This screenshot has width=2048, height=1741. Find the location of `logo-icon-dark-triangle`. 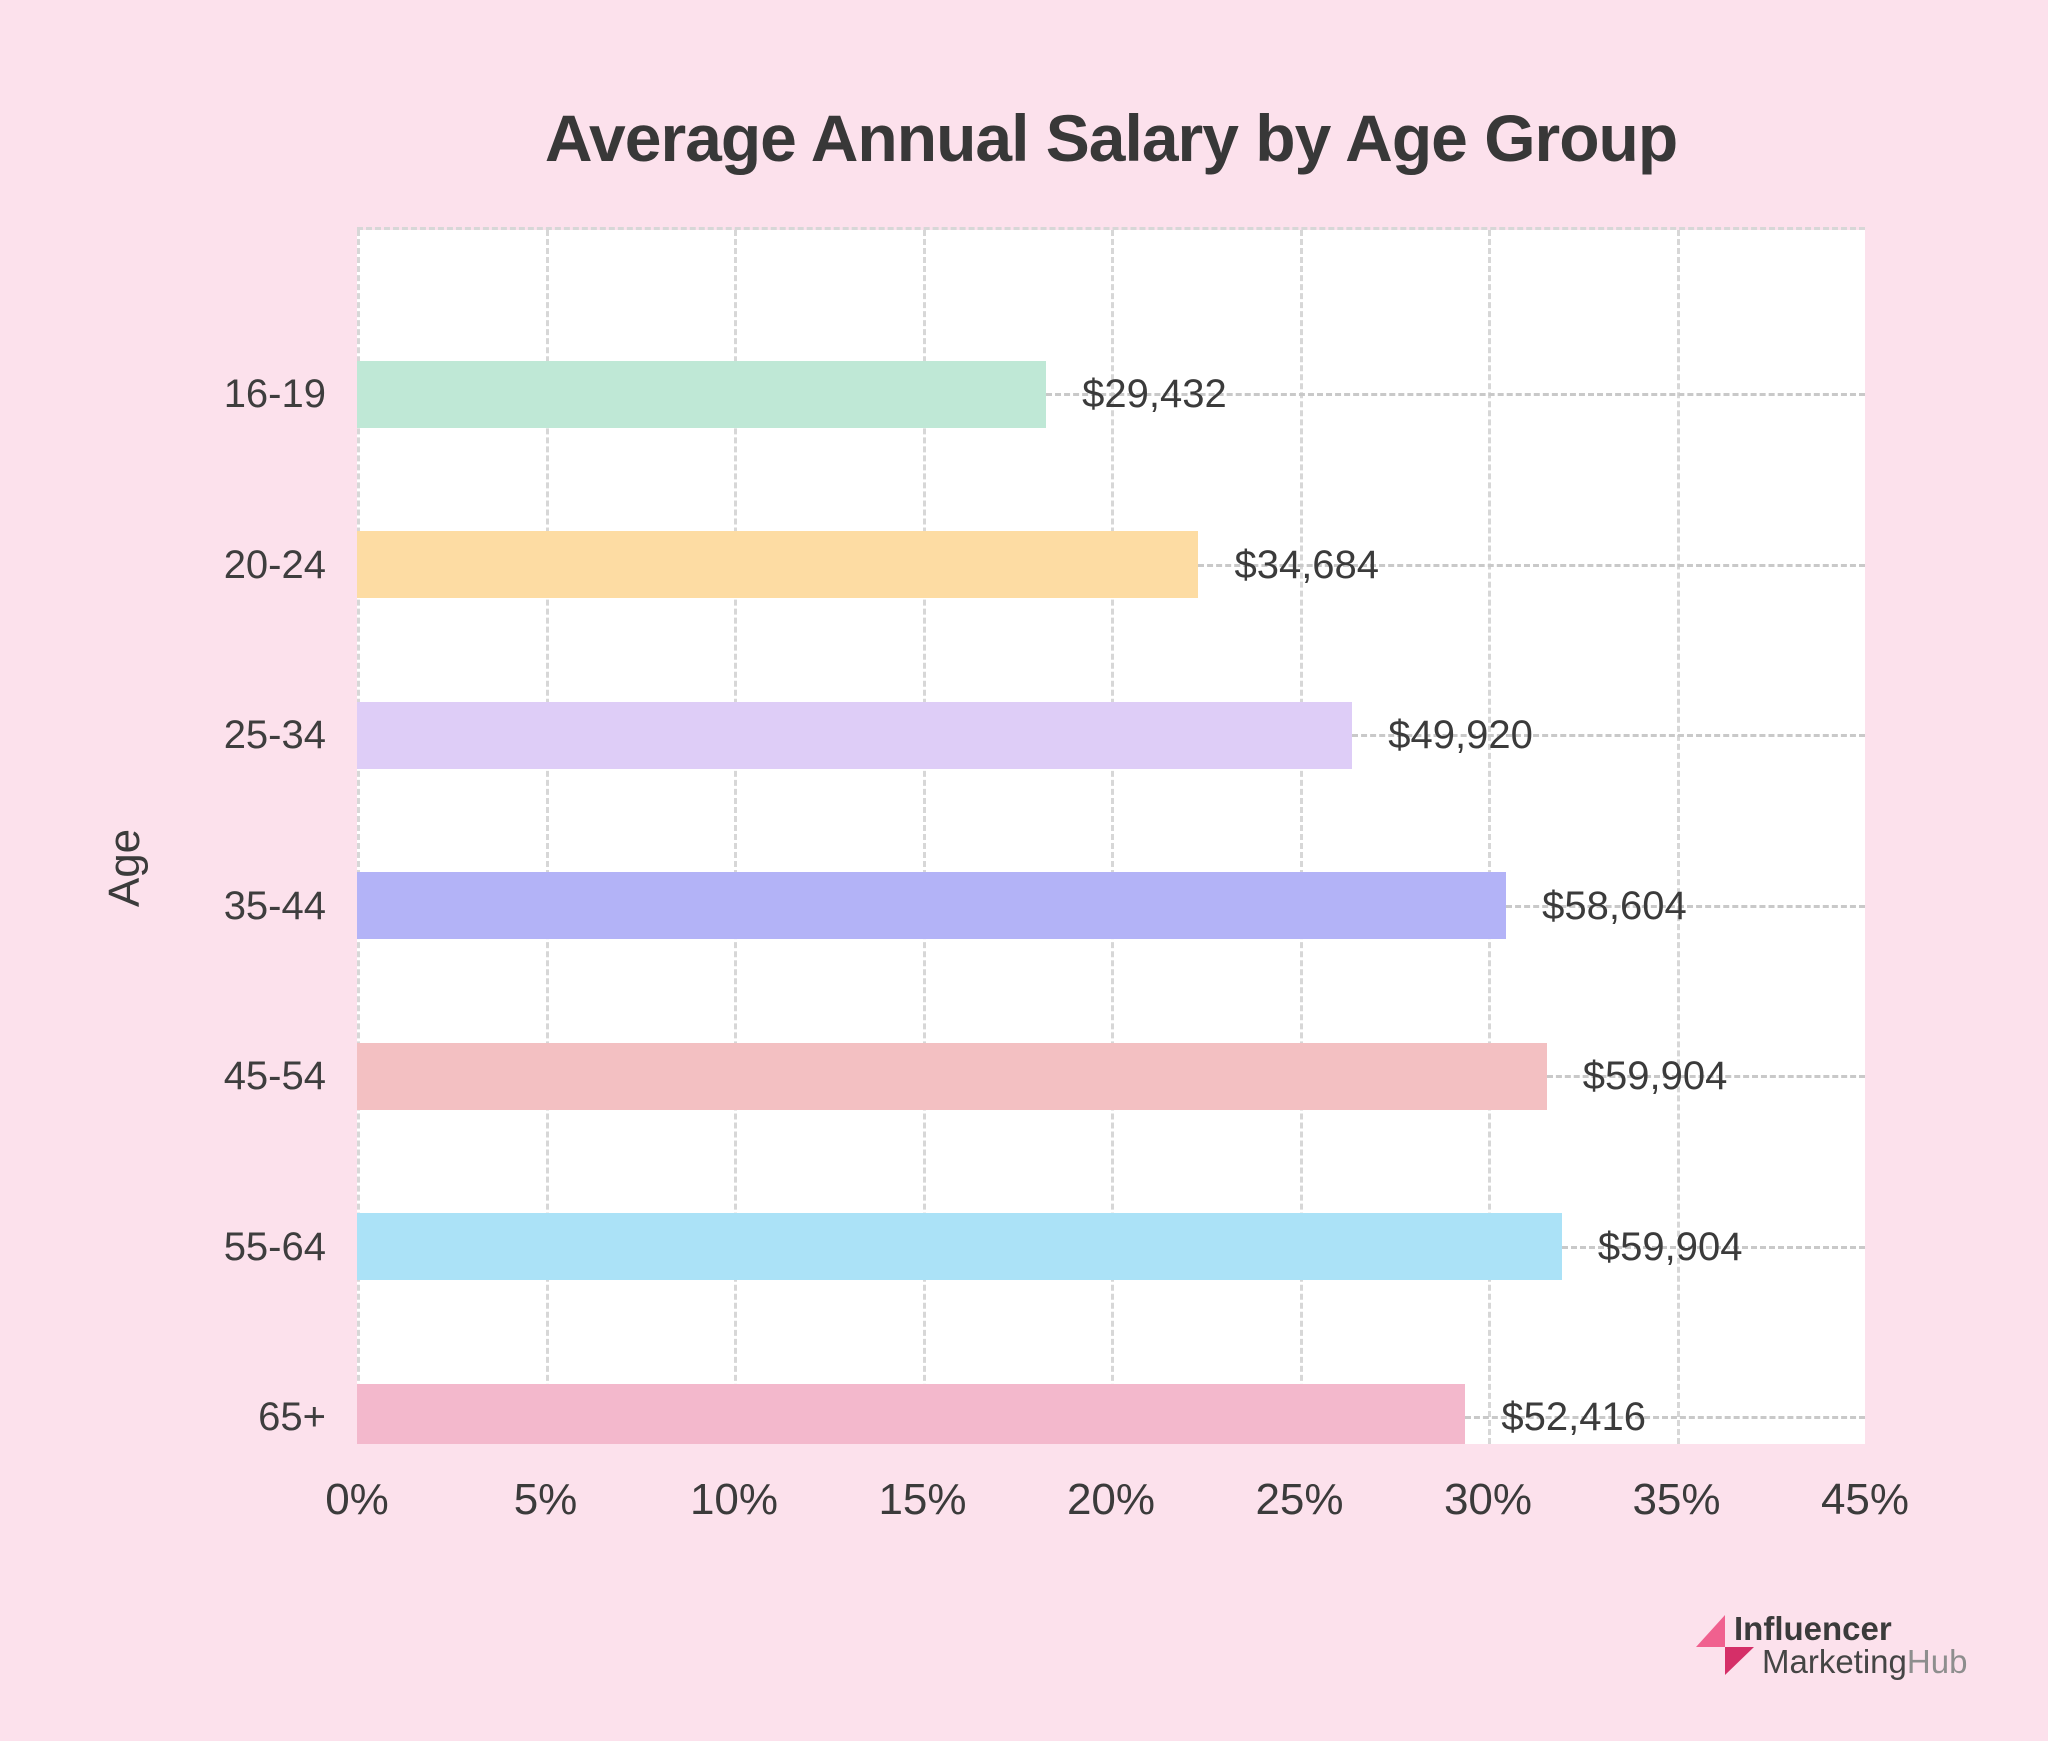

logo-icon-dark-triangle is located at coordinates (1739, 1661).